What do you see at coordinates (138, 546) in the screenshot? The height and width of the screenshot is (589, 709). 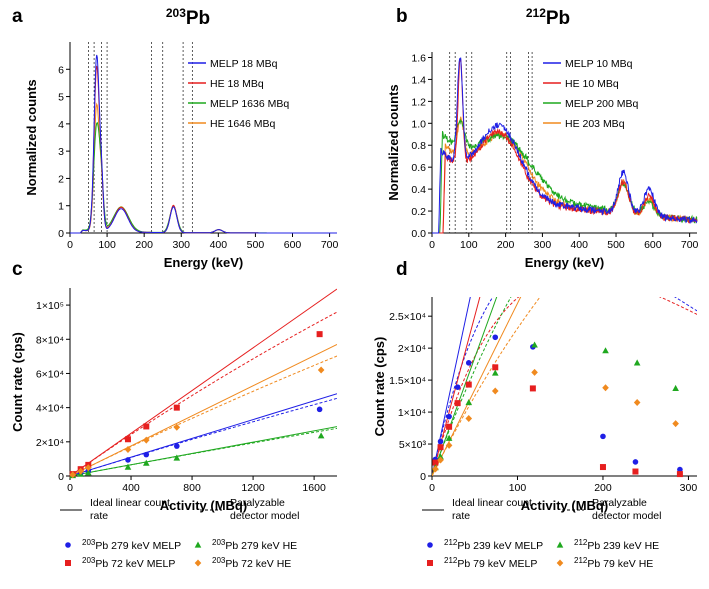 I see `legend-entry-text: Pb 279 keV MELP` at bounding box center [138, 546].